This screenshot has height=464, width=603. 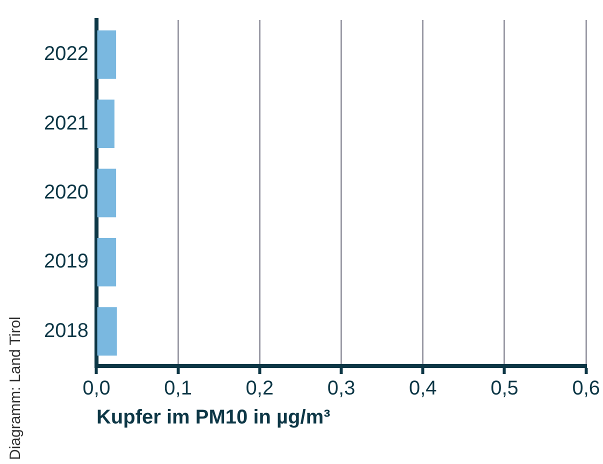 I want to click on y-tick-label: 2021, so click(x=66, y=123).